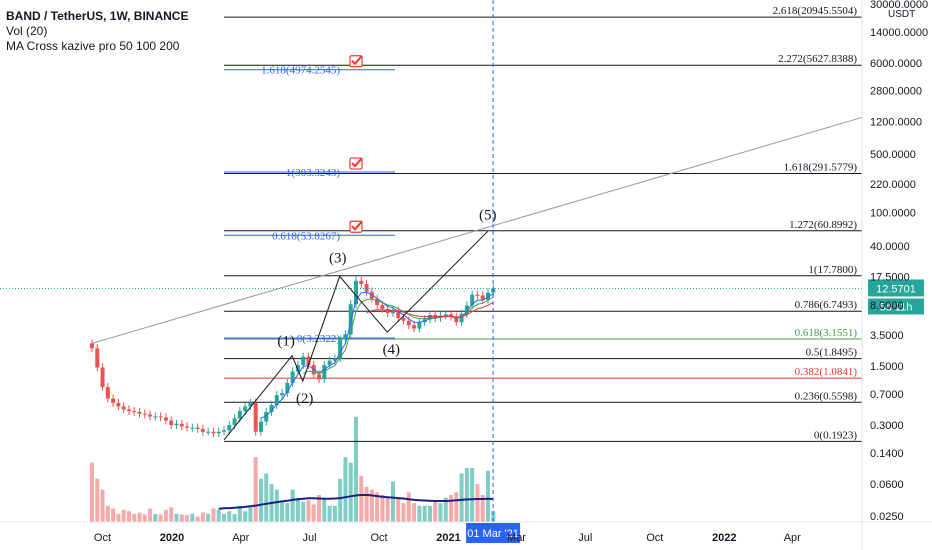 This screenshot has height=550, width=932. I want to click on last-price-label: 12.5701, so click(896, 289).